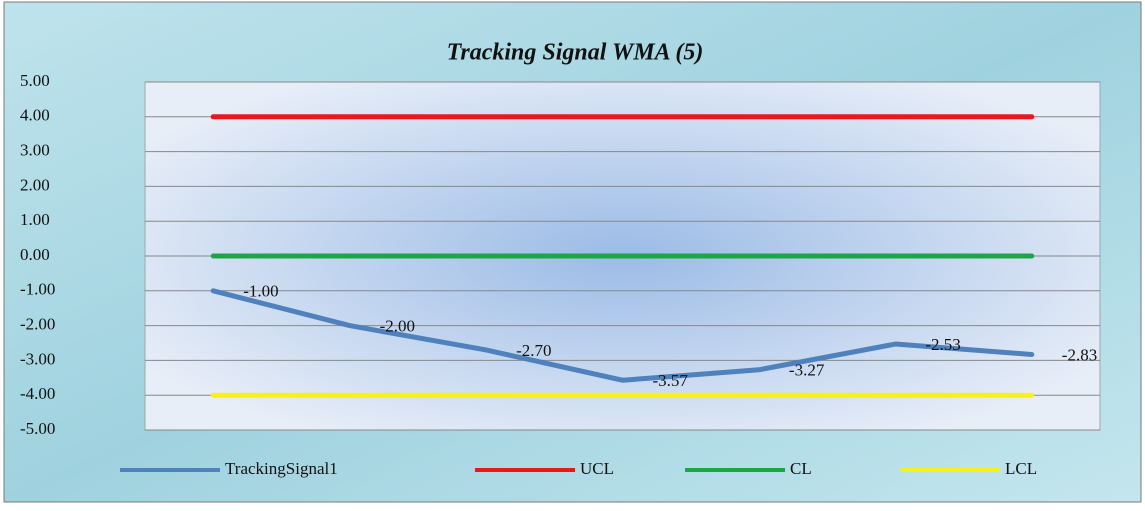 The image size is (1145, 511). What do you see at coordinates (260, 291) in the screenshot?
I see `data-label: -1.00` at bounding box center [260, 291].